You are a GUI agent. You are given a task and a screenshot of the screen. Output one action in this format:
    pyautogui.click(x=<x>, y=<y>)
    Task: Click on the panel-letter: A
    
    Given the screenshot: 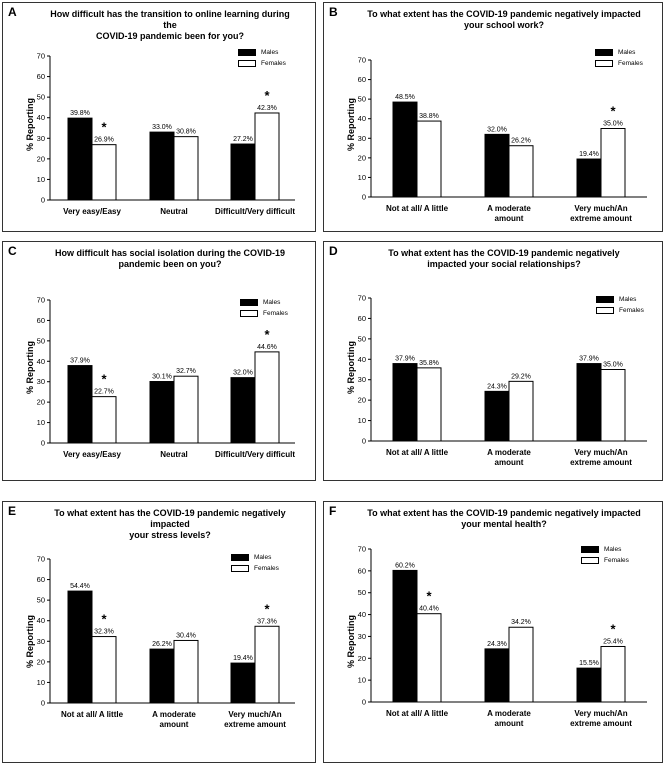 What is the action you would take?
    pyautogui.click(x=12, y=12)
    